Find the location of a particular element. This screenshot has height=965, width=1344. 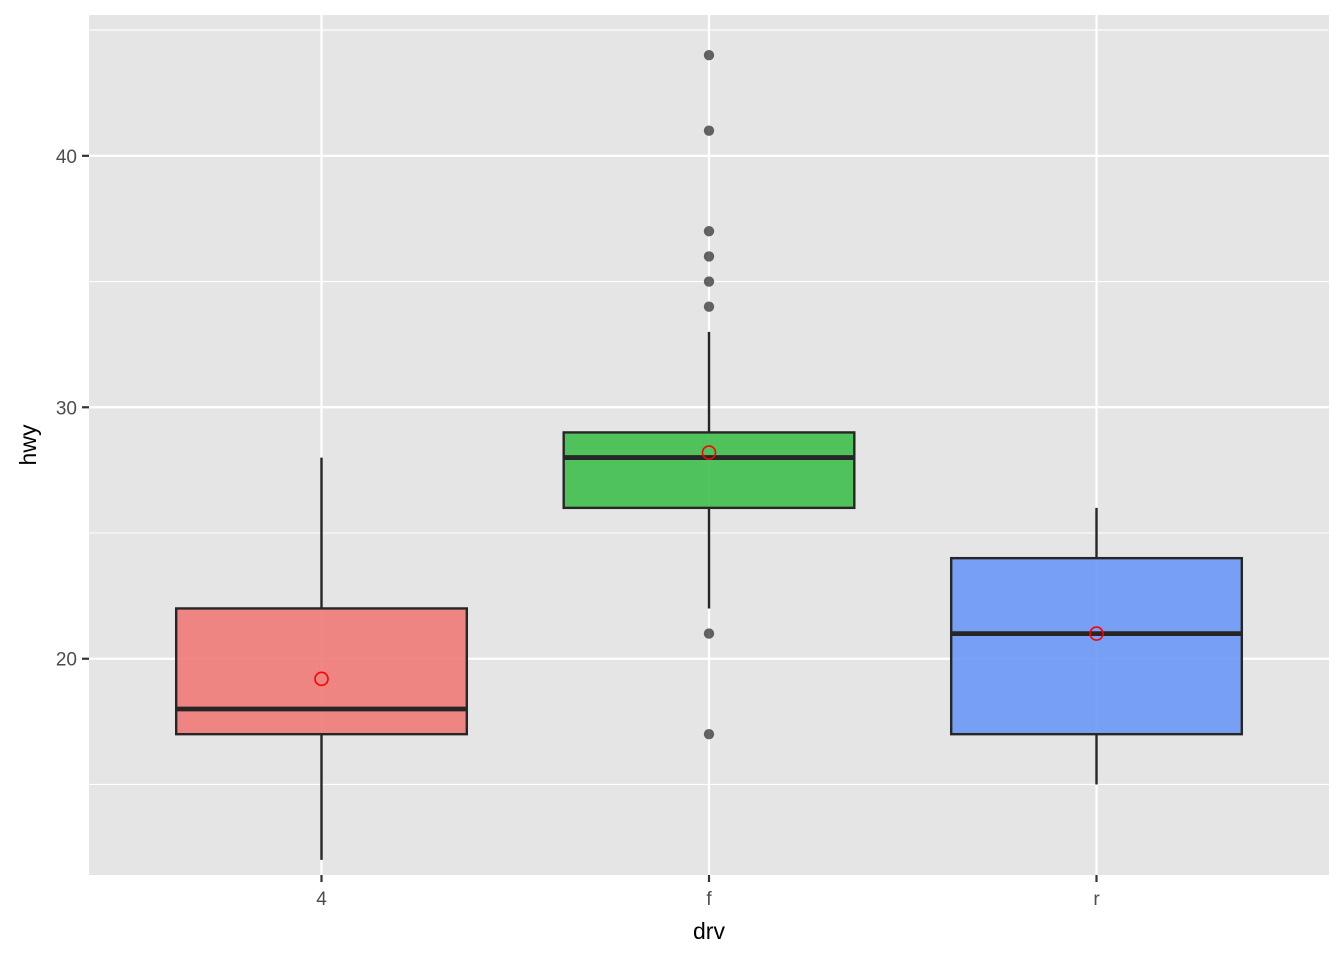

y-tick-label: 30 is located at coordinates (66, 408).